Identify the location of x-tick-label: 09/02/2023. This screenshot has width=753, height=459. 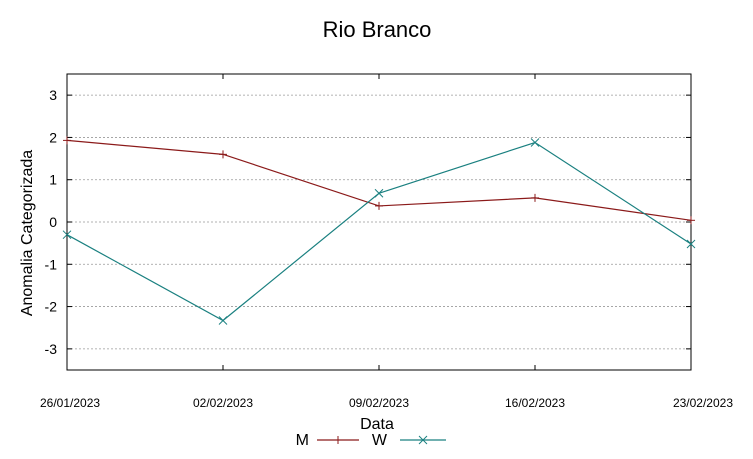
(379, 403).